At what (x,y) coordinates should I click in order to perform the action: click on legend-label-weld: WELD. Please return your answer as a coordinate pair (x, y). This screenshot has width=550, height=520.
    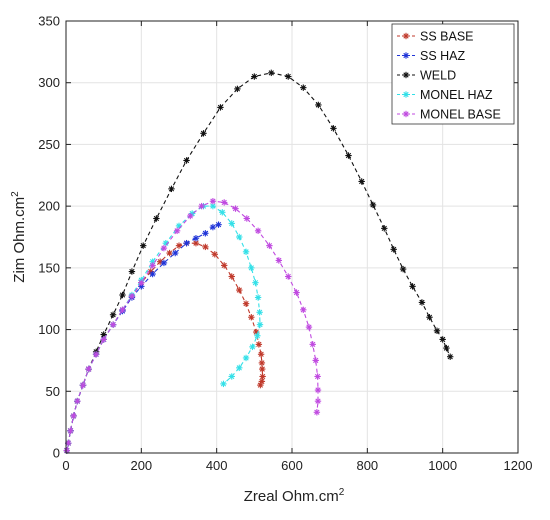
    Looking at the image, I should click on (438, 76).